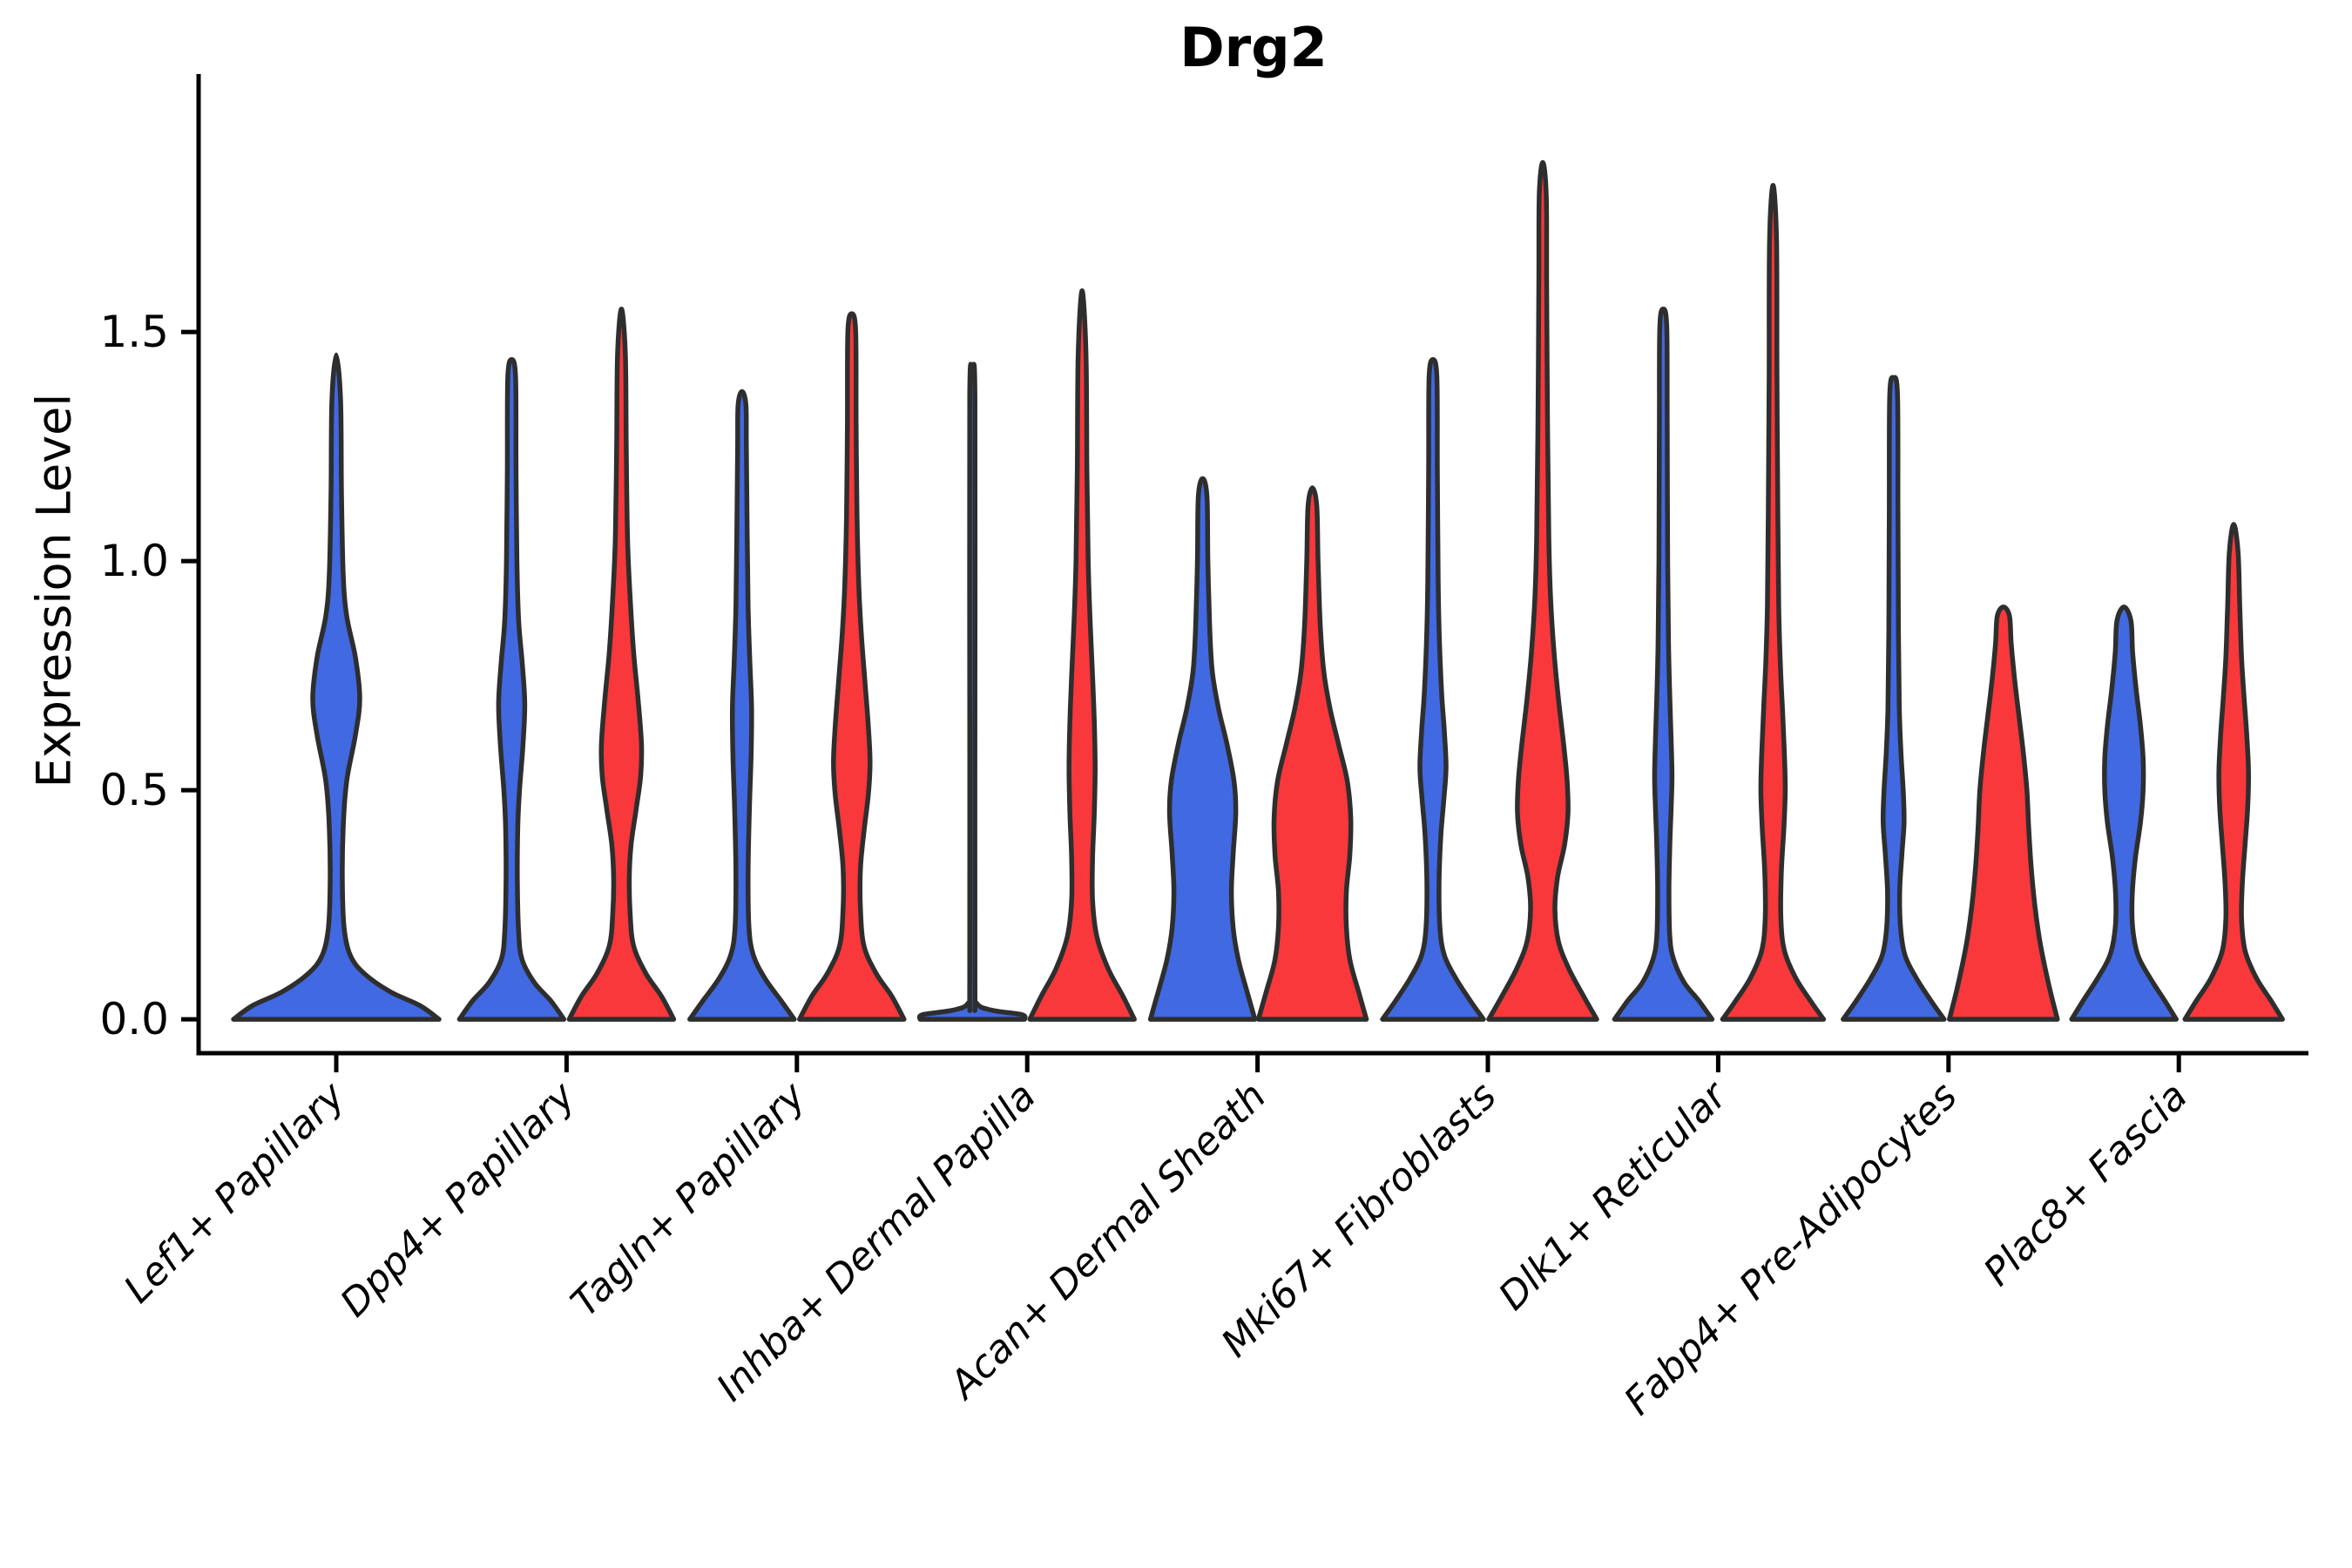 This screenshot has height=1568, width=2352. Describe the element at coordinates (1082, 655) in the screenshot. I see `violin-inhba-dermal-papilla-red` at that location.